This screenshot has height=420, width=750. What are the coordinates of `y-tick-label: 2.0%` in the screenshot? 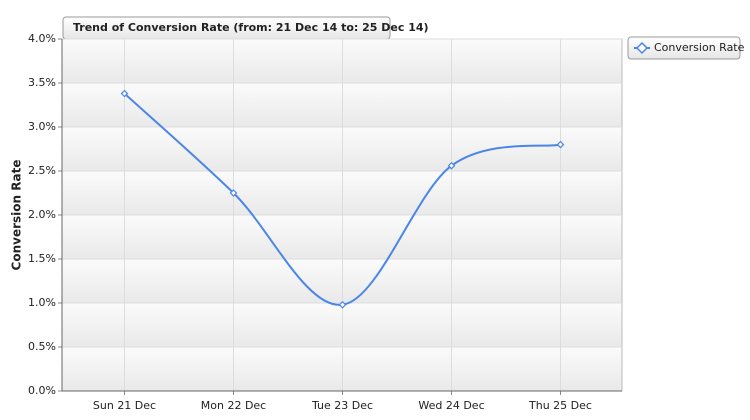 It's located at (42, 214).